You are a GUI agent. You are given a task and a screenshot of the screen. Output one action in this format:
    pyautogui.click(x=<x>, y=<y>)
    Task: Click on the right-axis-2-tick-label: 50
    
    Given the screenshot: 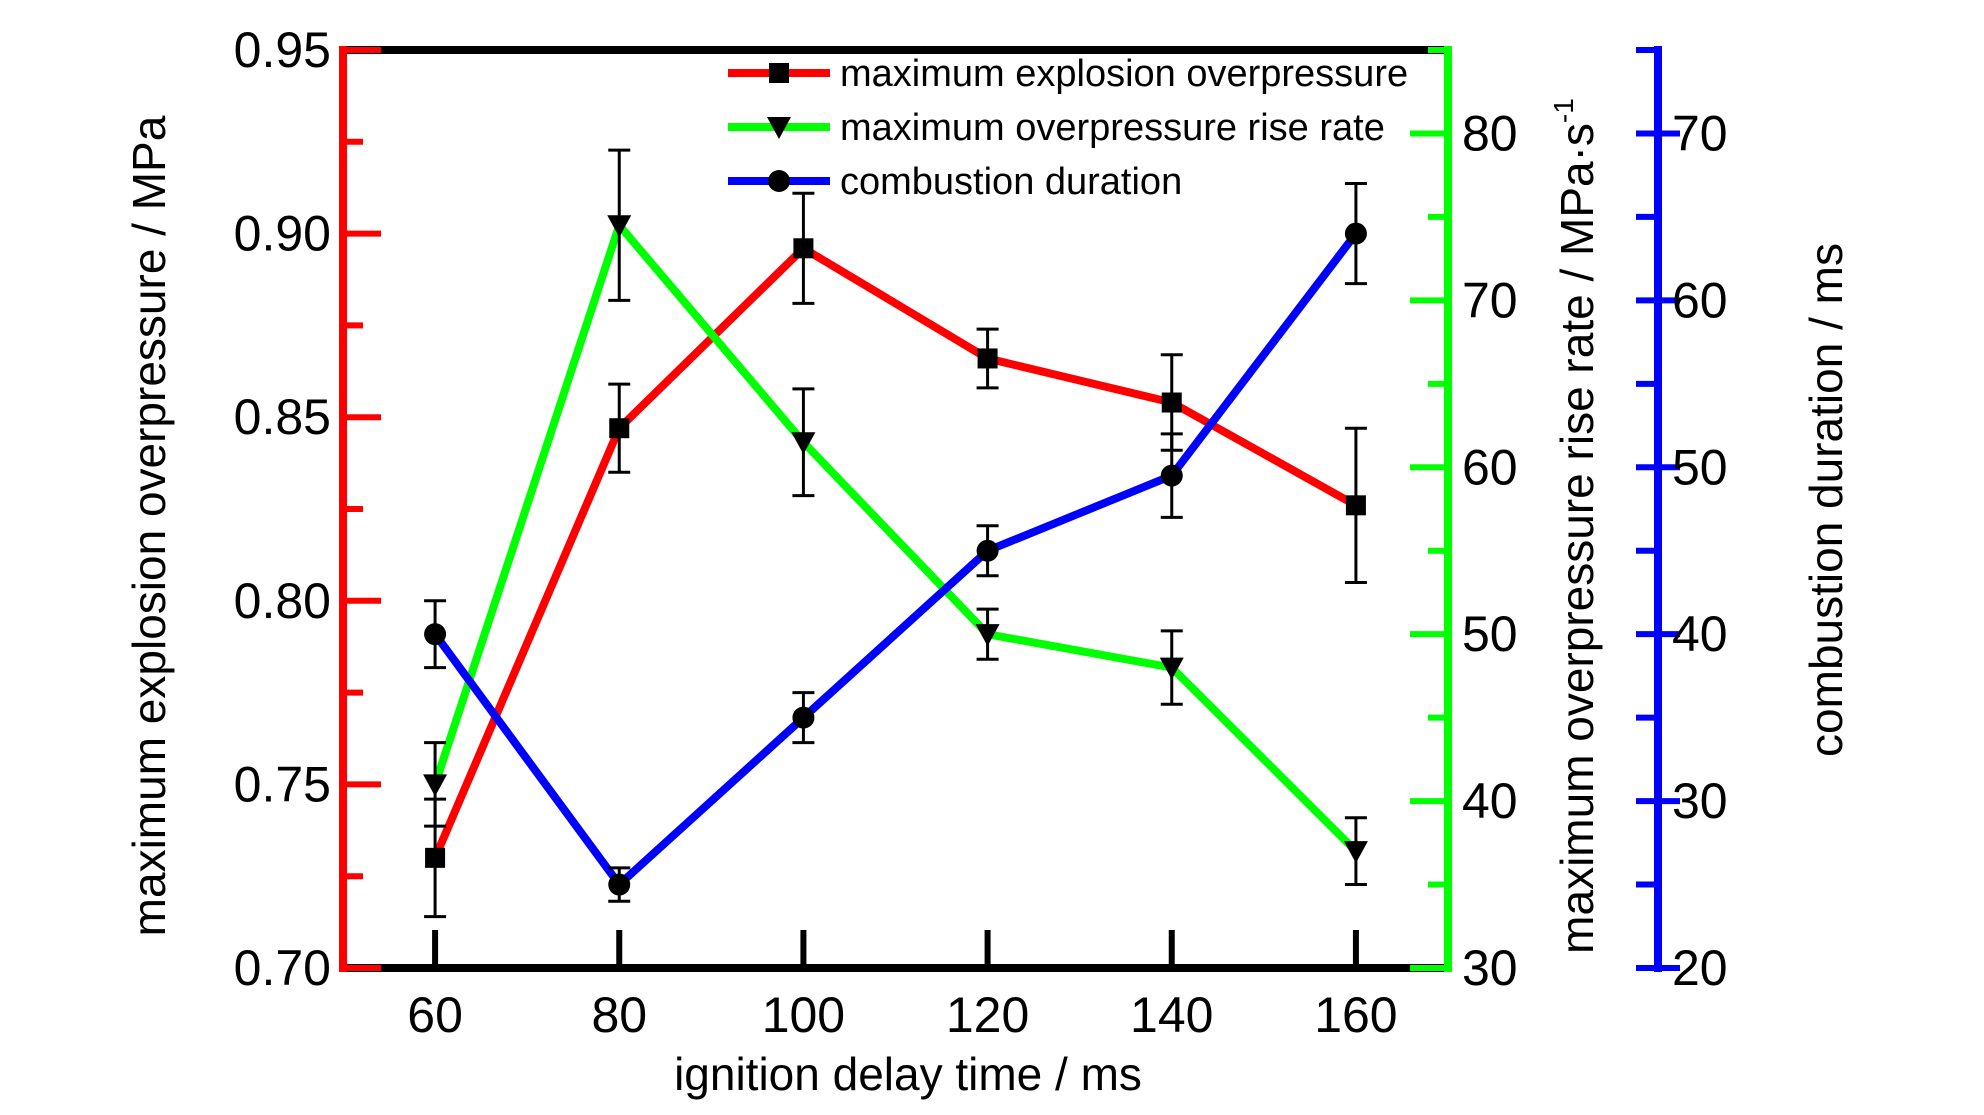 What is the action you would take?
    pyautogui.click(x=1700, y=467)
    